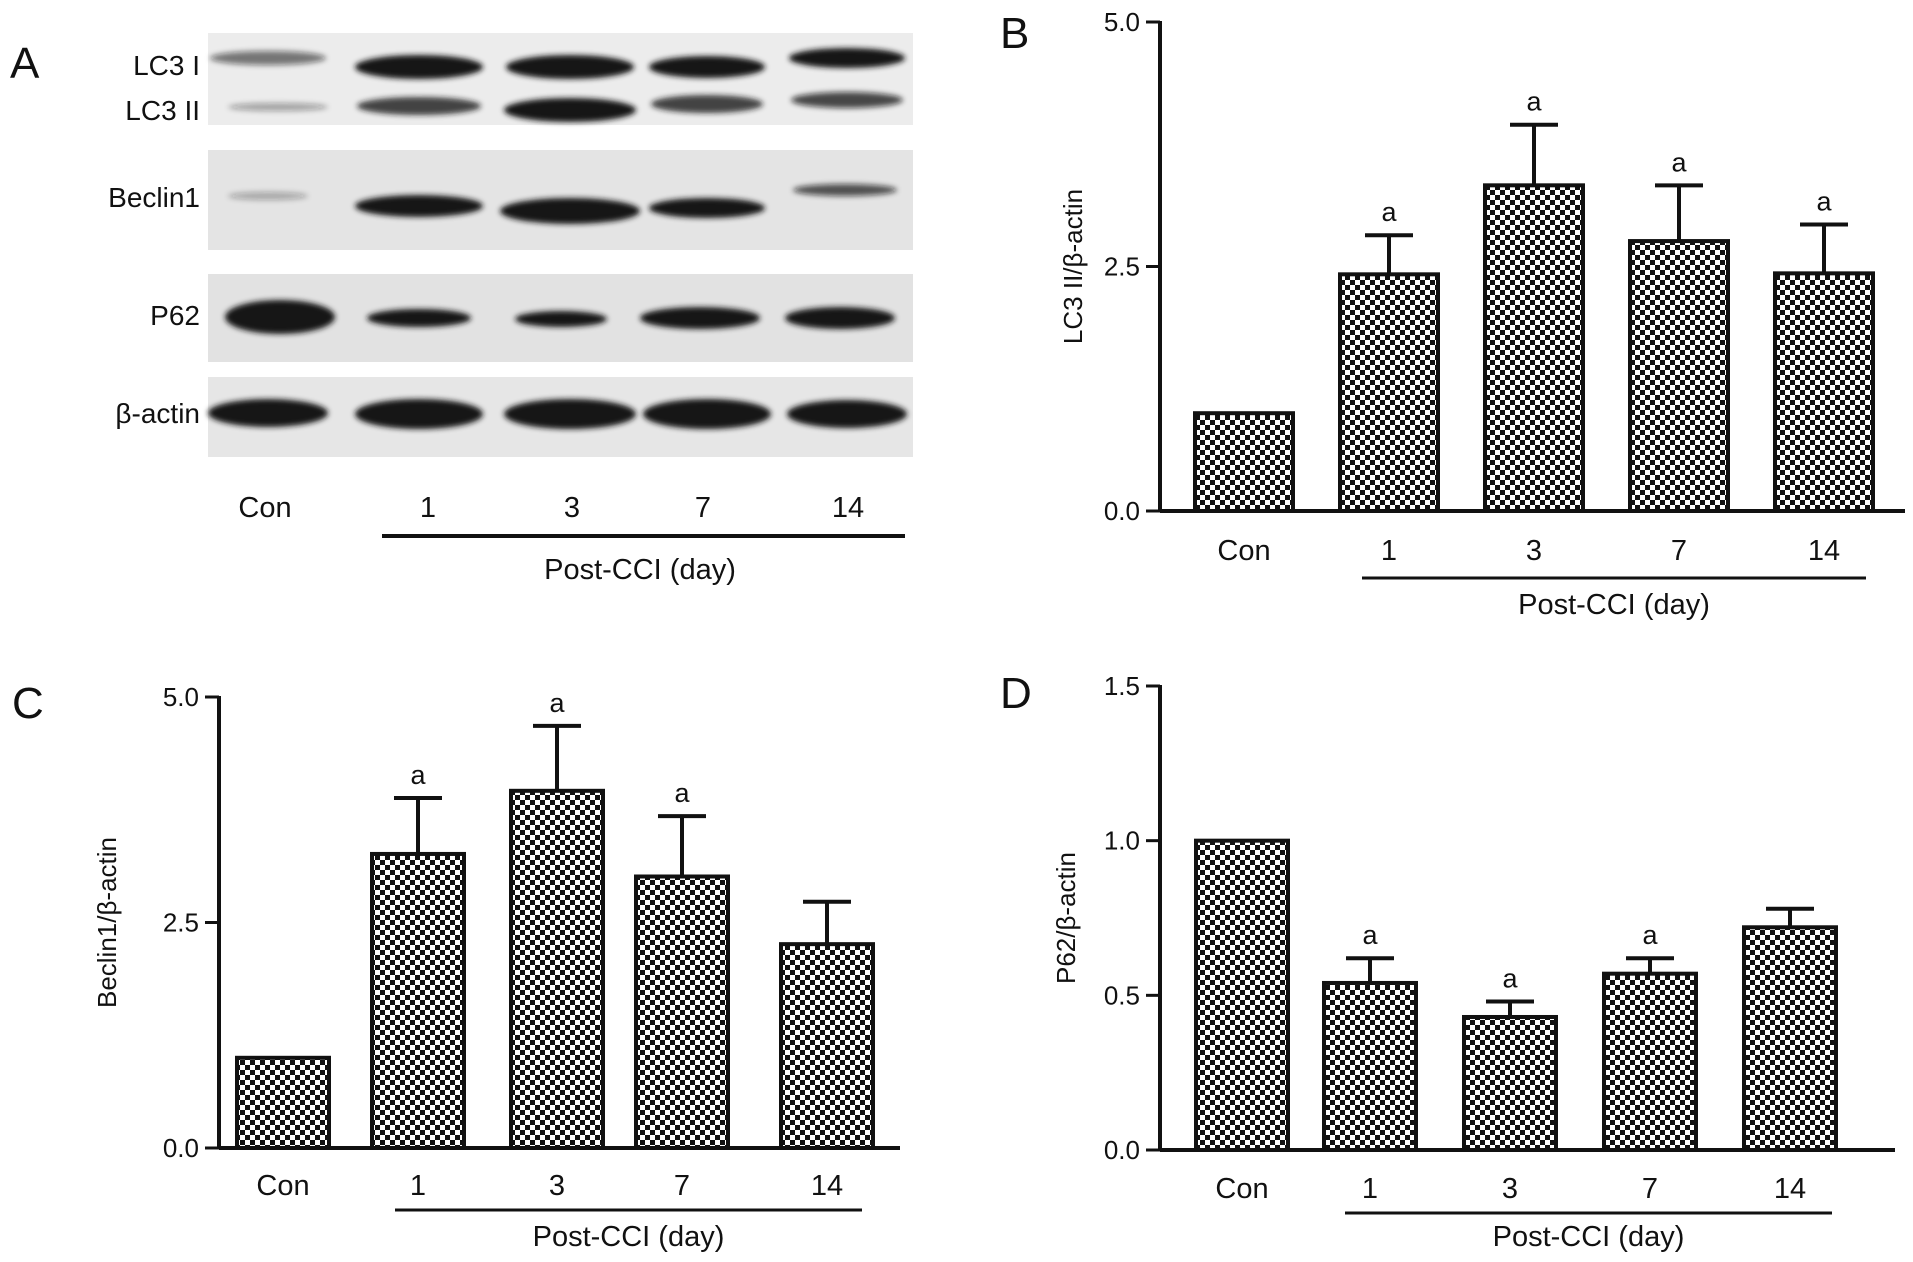 The width and height of the screenshot is (1913, 1262). What do you see at coordinates (707, 414) in the screenshot?
I see `band-actin-day7` at bounding box center [707, 414].